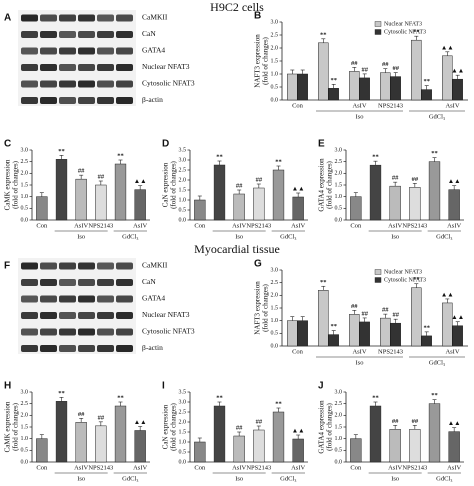 Image resolution: width=474 pixels, height=486 pixels. Describe the element at coordinates (166, 66) in the screenshot. I see `blot-label: Nuclear NFAT3` at that location.